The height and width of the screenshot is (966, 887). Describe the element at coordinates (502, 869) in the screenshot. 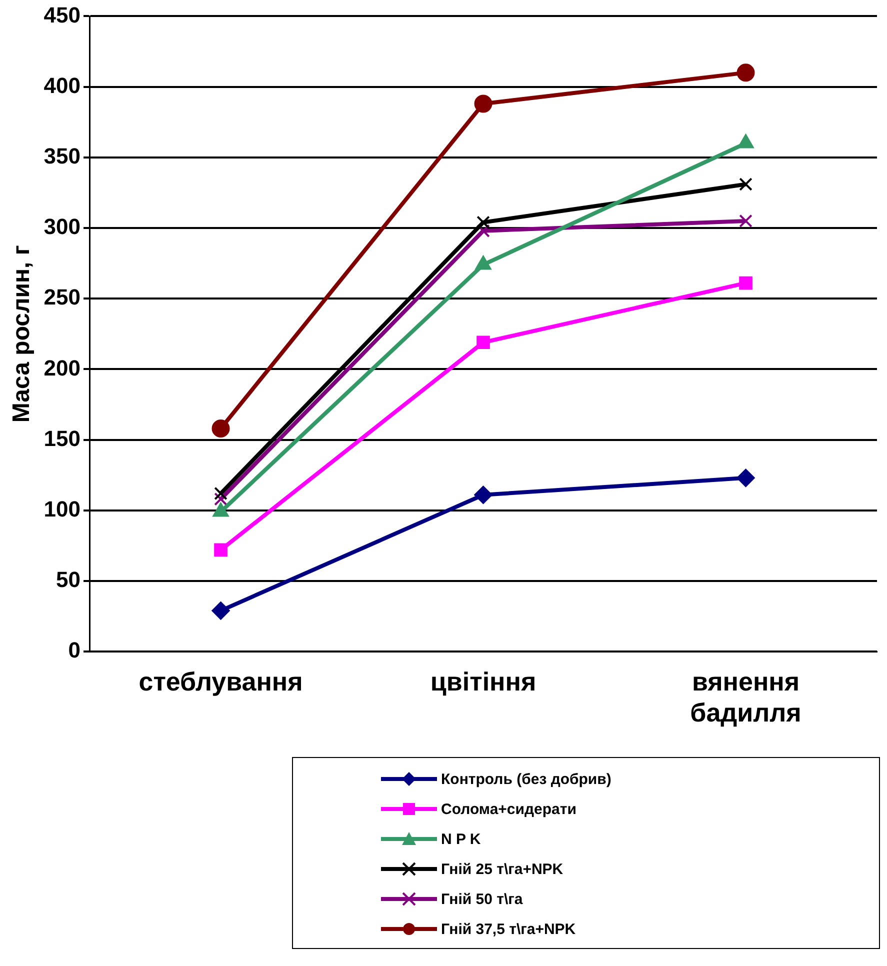

I see `legend-label: Гній 25 т\га+NPK` at that location.